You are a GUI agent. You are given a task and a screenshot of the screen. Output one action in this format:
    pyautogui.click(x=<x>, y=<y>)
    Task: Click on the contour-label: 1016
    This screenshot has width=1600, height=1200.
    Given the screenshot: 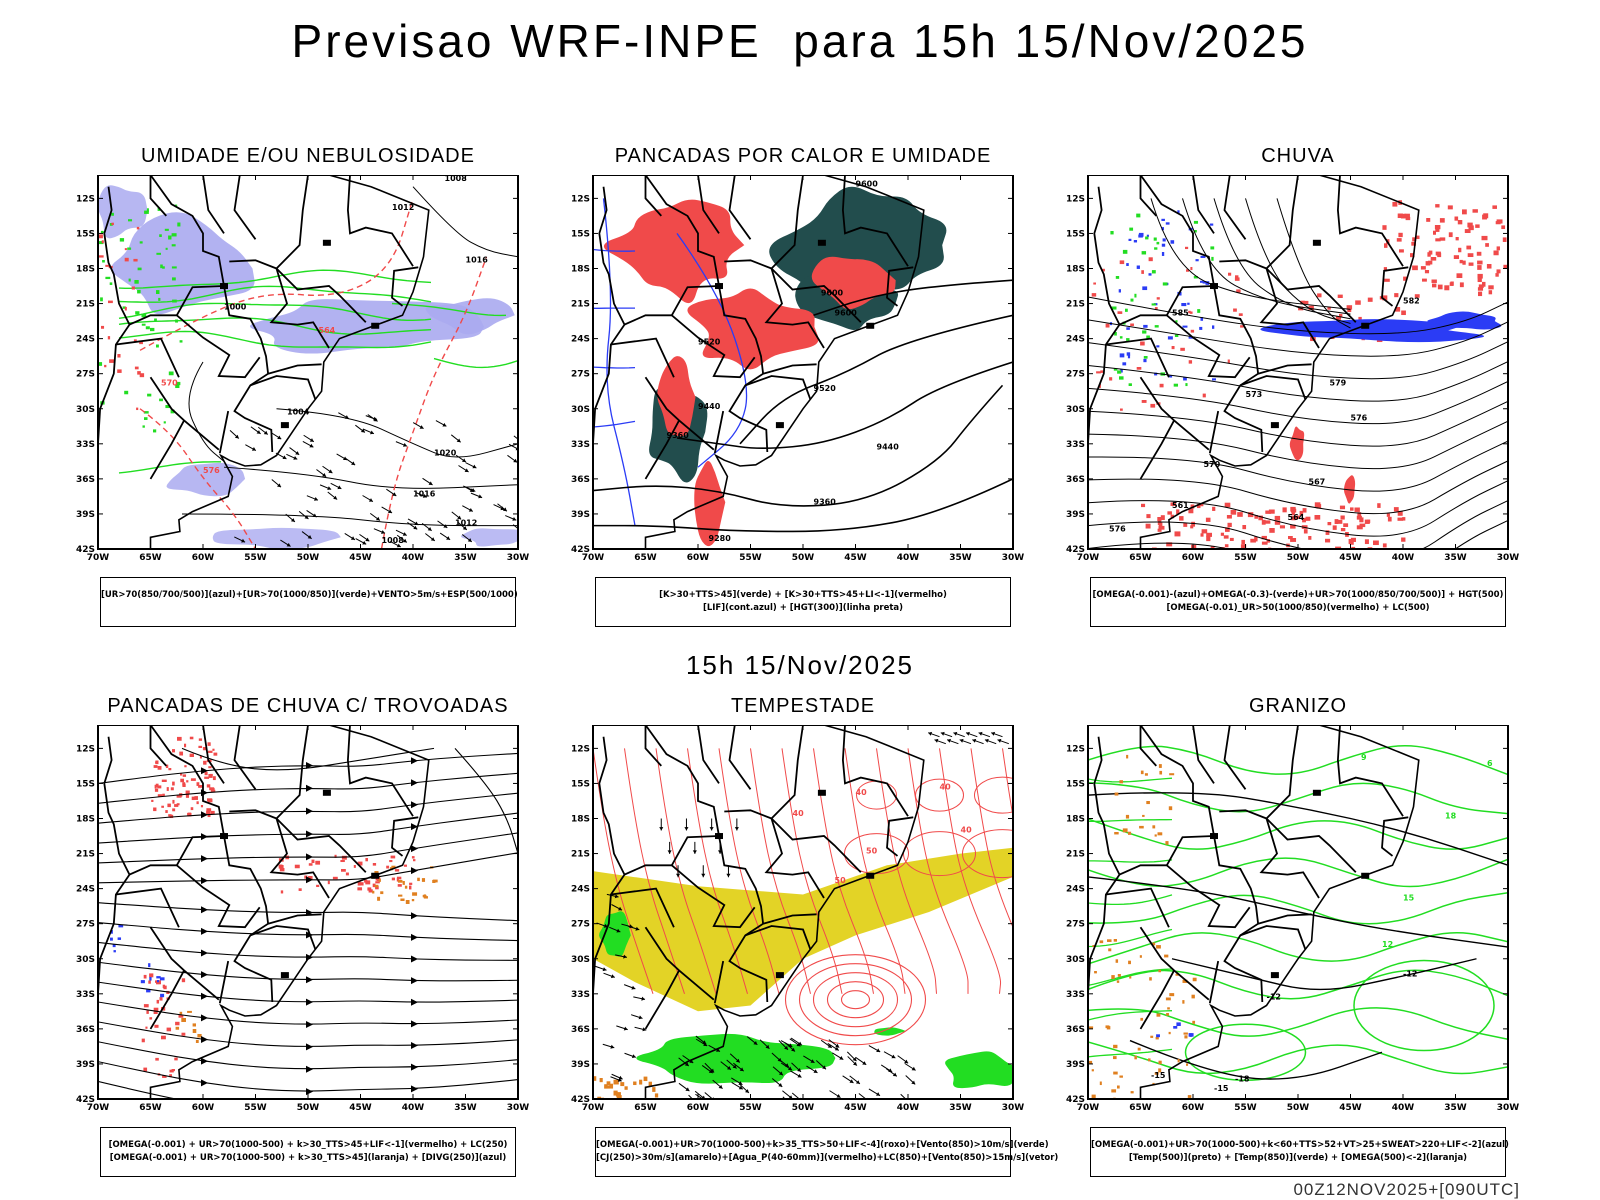 What is the action you would take?
    pyautogui.click(x=424, y=493)
    